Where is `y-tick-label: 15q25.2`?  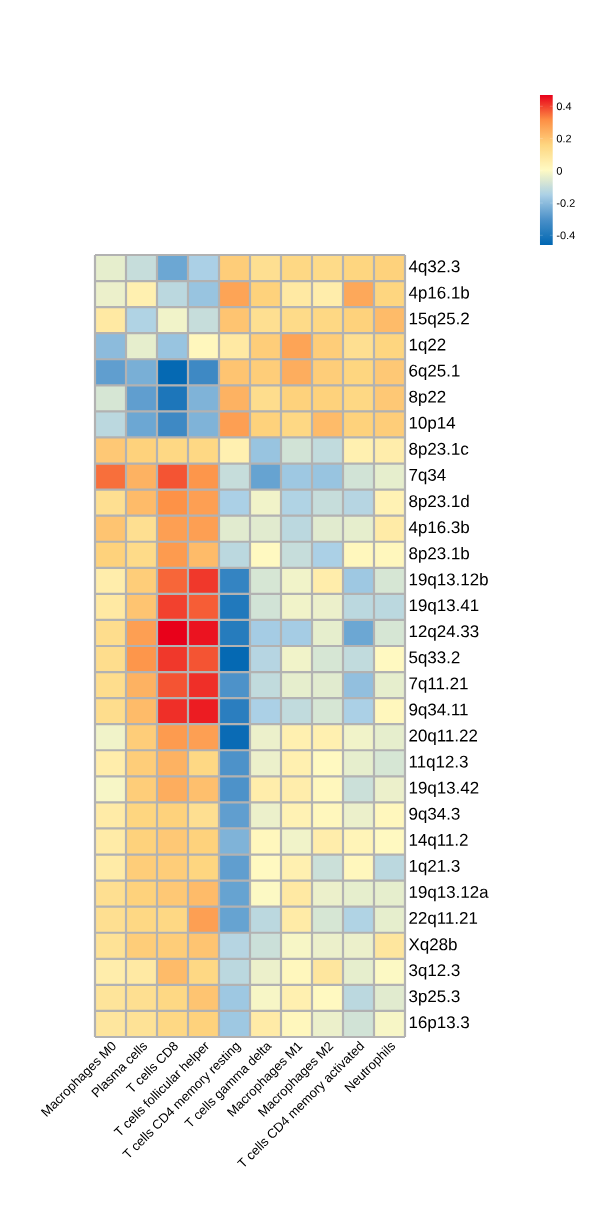 y-tick-label: 15q25.2 is located at coordinates (439, 320).